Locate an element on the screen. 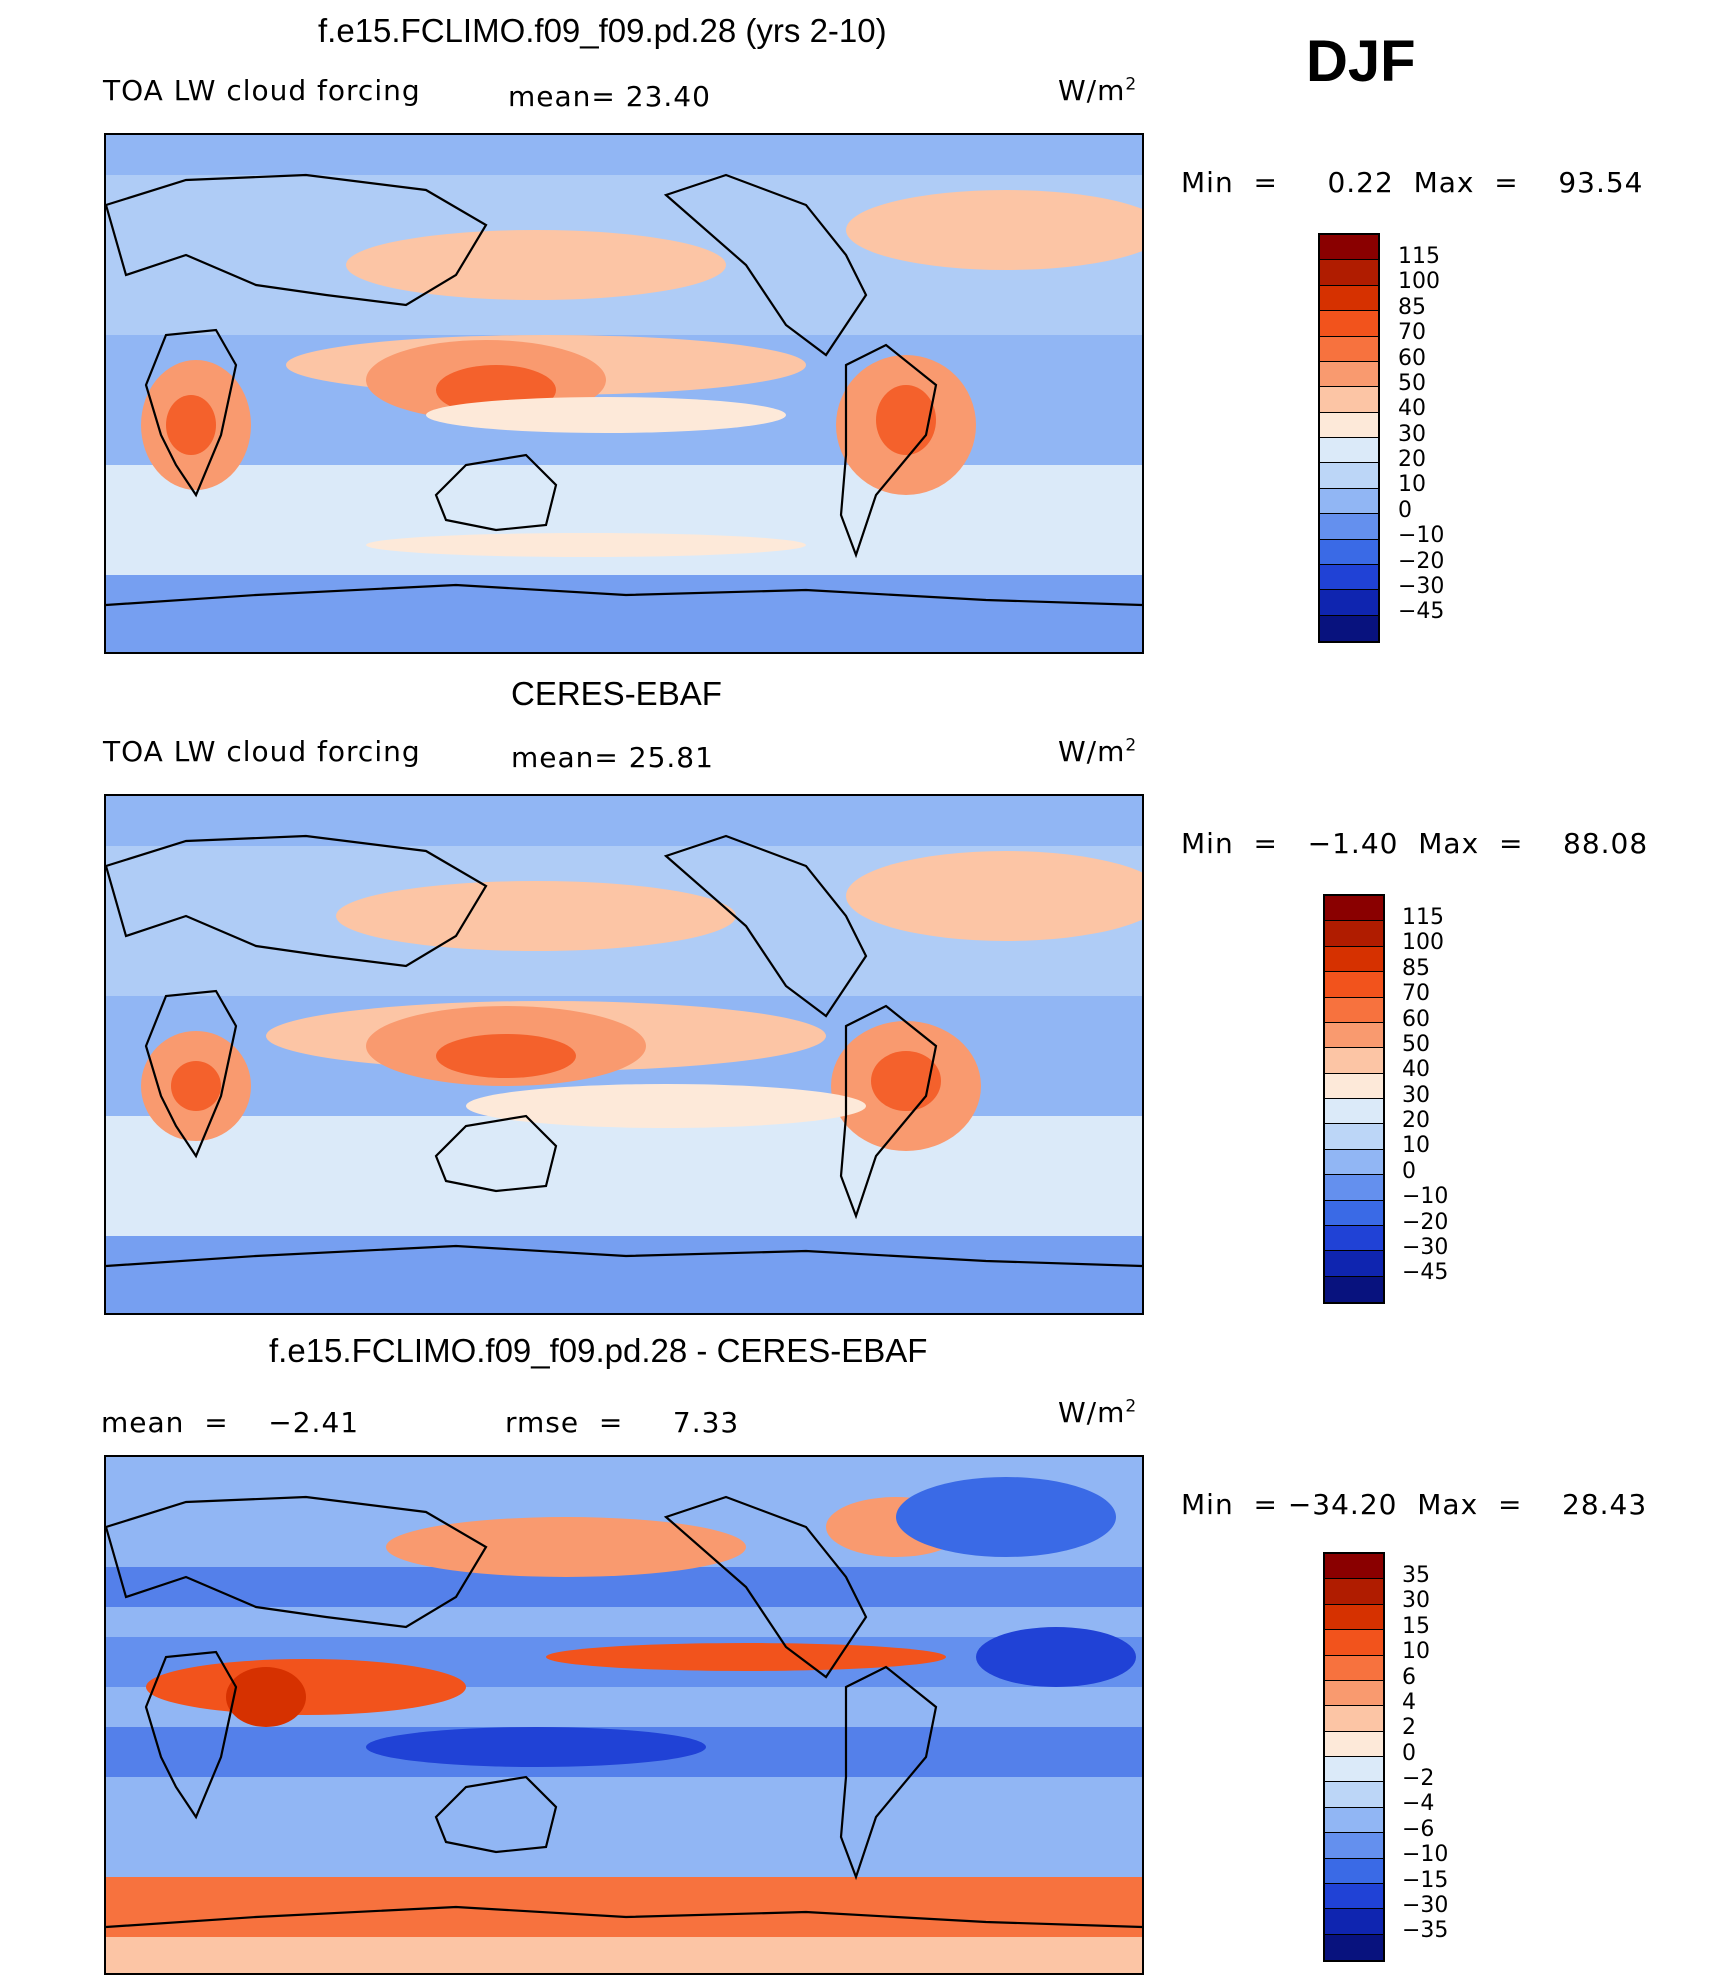 This screenshot has width=1710, height=1979. panel3-units: W/m2 is located at coordinates (1098, 1412).